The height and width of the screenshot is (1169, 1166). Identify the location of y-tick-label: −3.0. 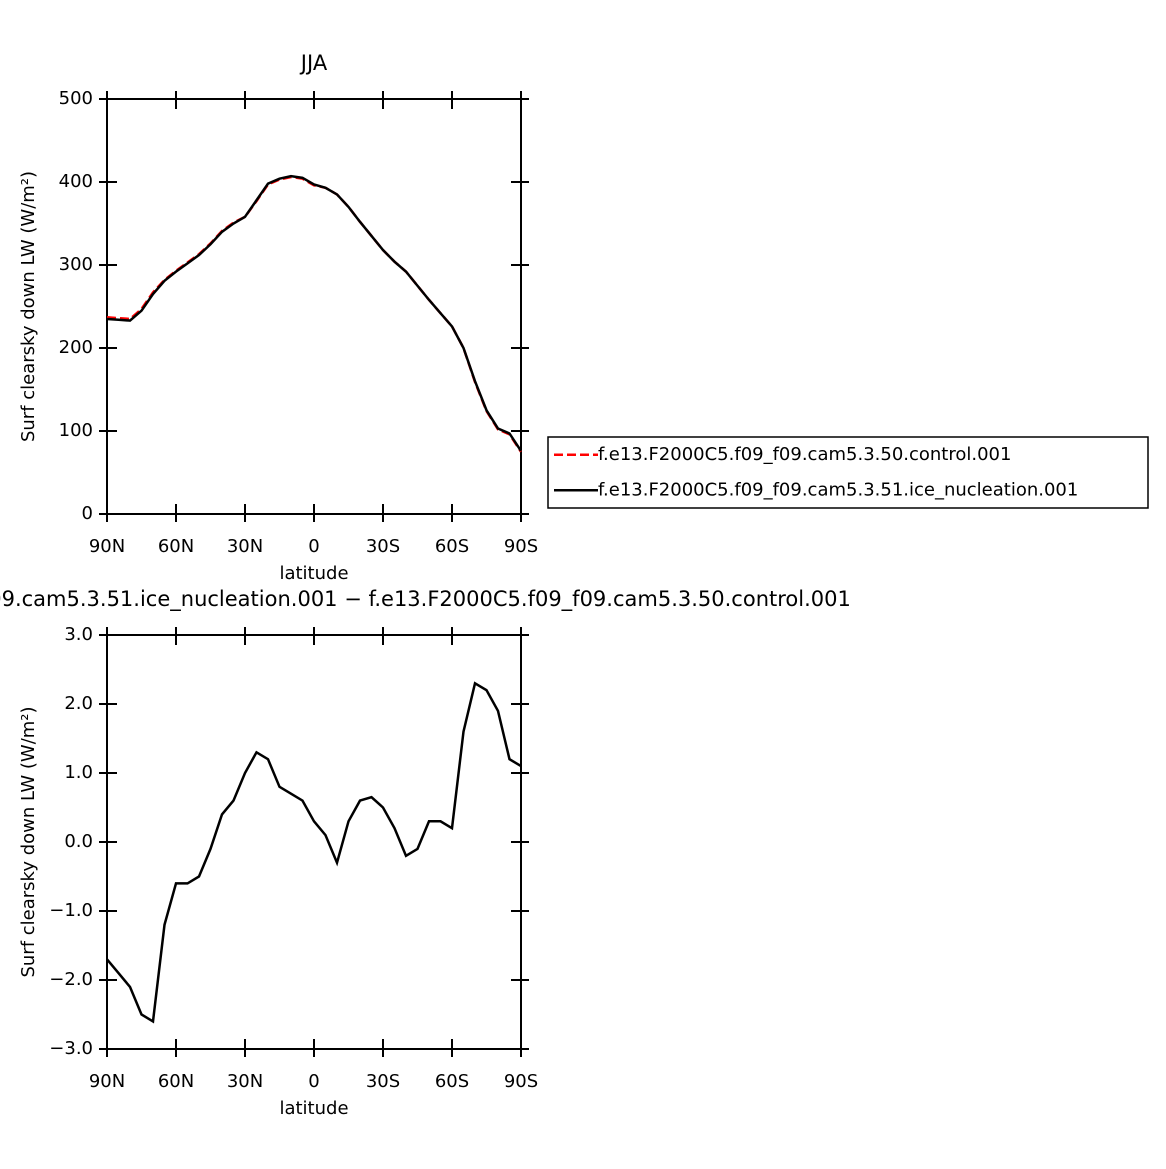
(71, 1048).